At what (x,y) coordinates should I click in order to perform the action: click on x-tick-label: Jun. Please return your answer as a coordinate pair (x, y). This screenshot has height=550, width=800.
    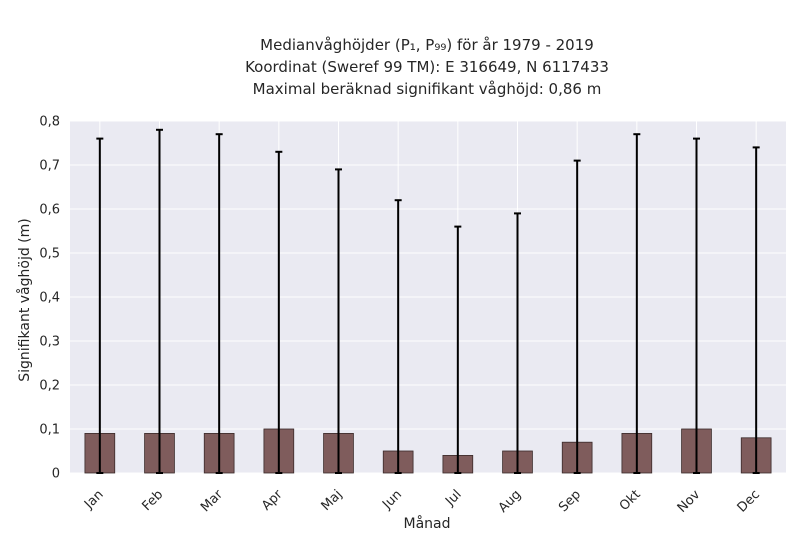
    Looking at the image, I should click on (392, 500).